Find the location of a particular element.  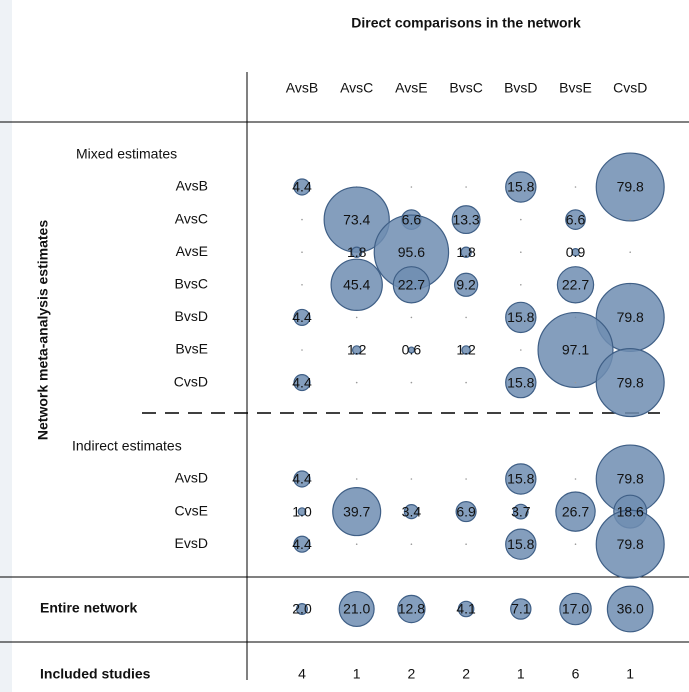

row-label: Included studies is located at coordinates (95, 674).